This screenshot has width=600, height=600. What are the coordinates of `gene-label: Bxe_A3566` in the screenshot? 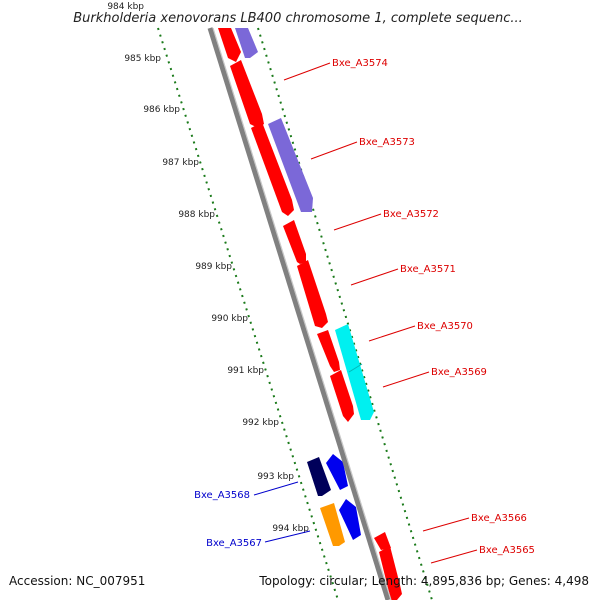 It's located at (499, 518).